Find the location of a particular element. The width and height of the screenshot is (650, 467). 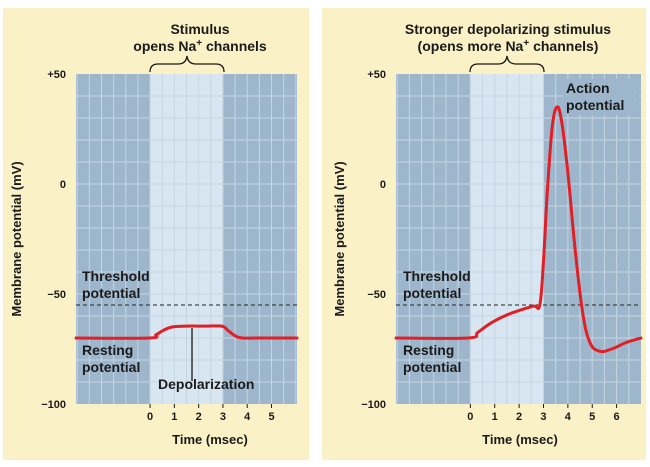

right-x-tick-label: 2 is located at coordinates (519, 417).